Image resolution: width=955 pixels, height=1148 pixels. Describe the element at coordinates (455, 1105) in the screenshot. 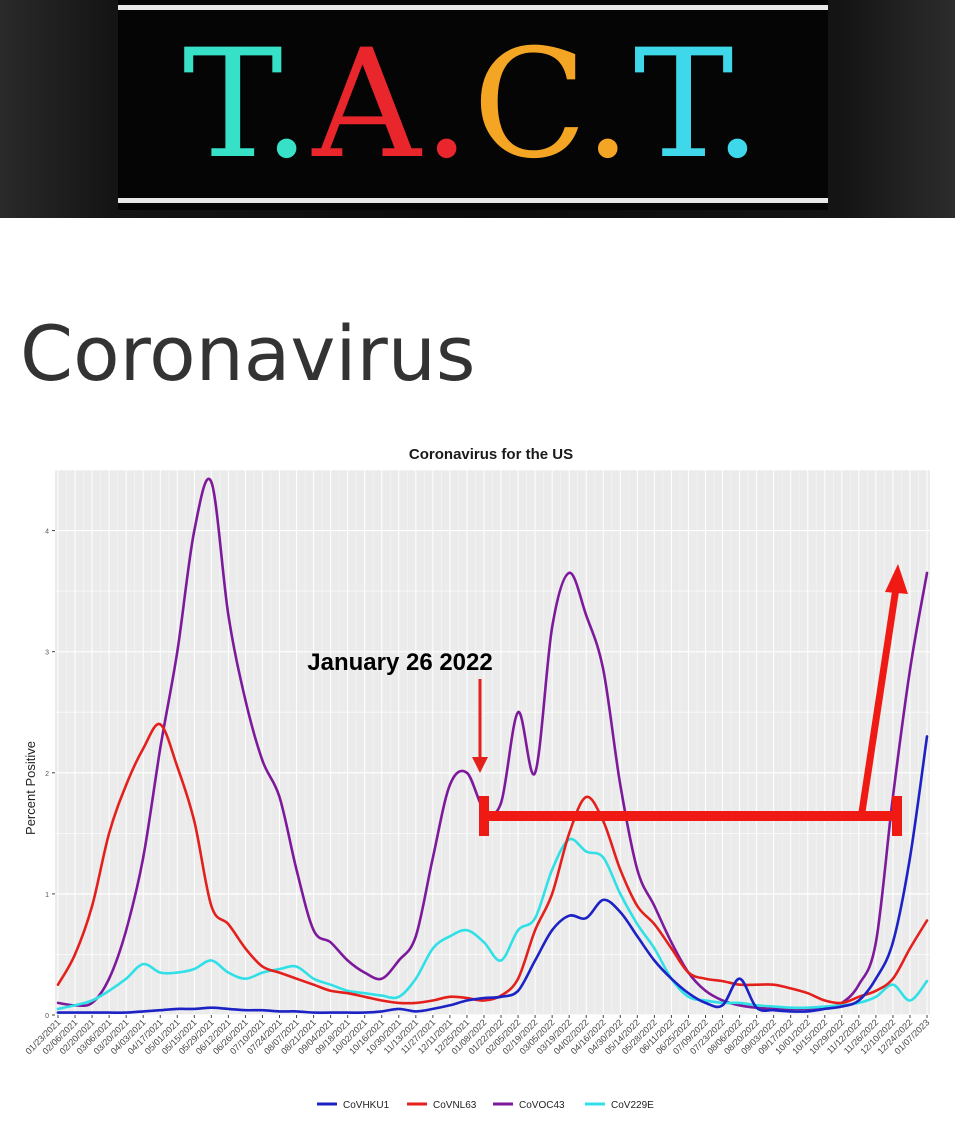

I see `legend-label: CoVNL63` at that location.